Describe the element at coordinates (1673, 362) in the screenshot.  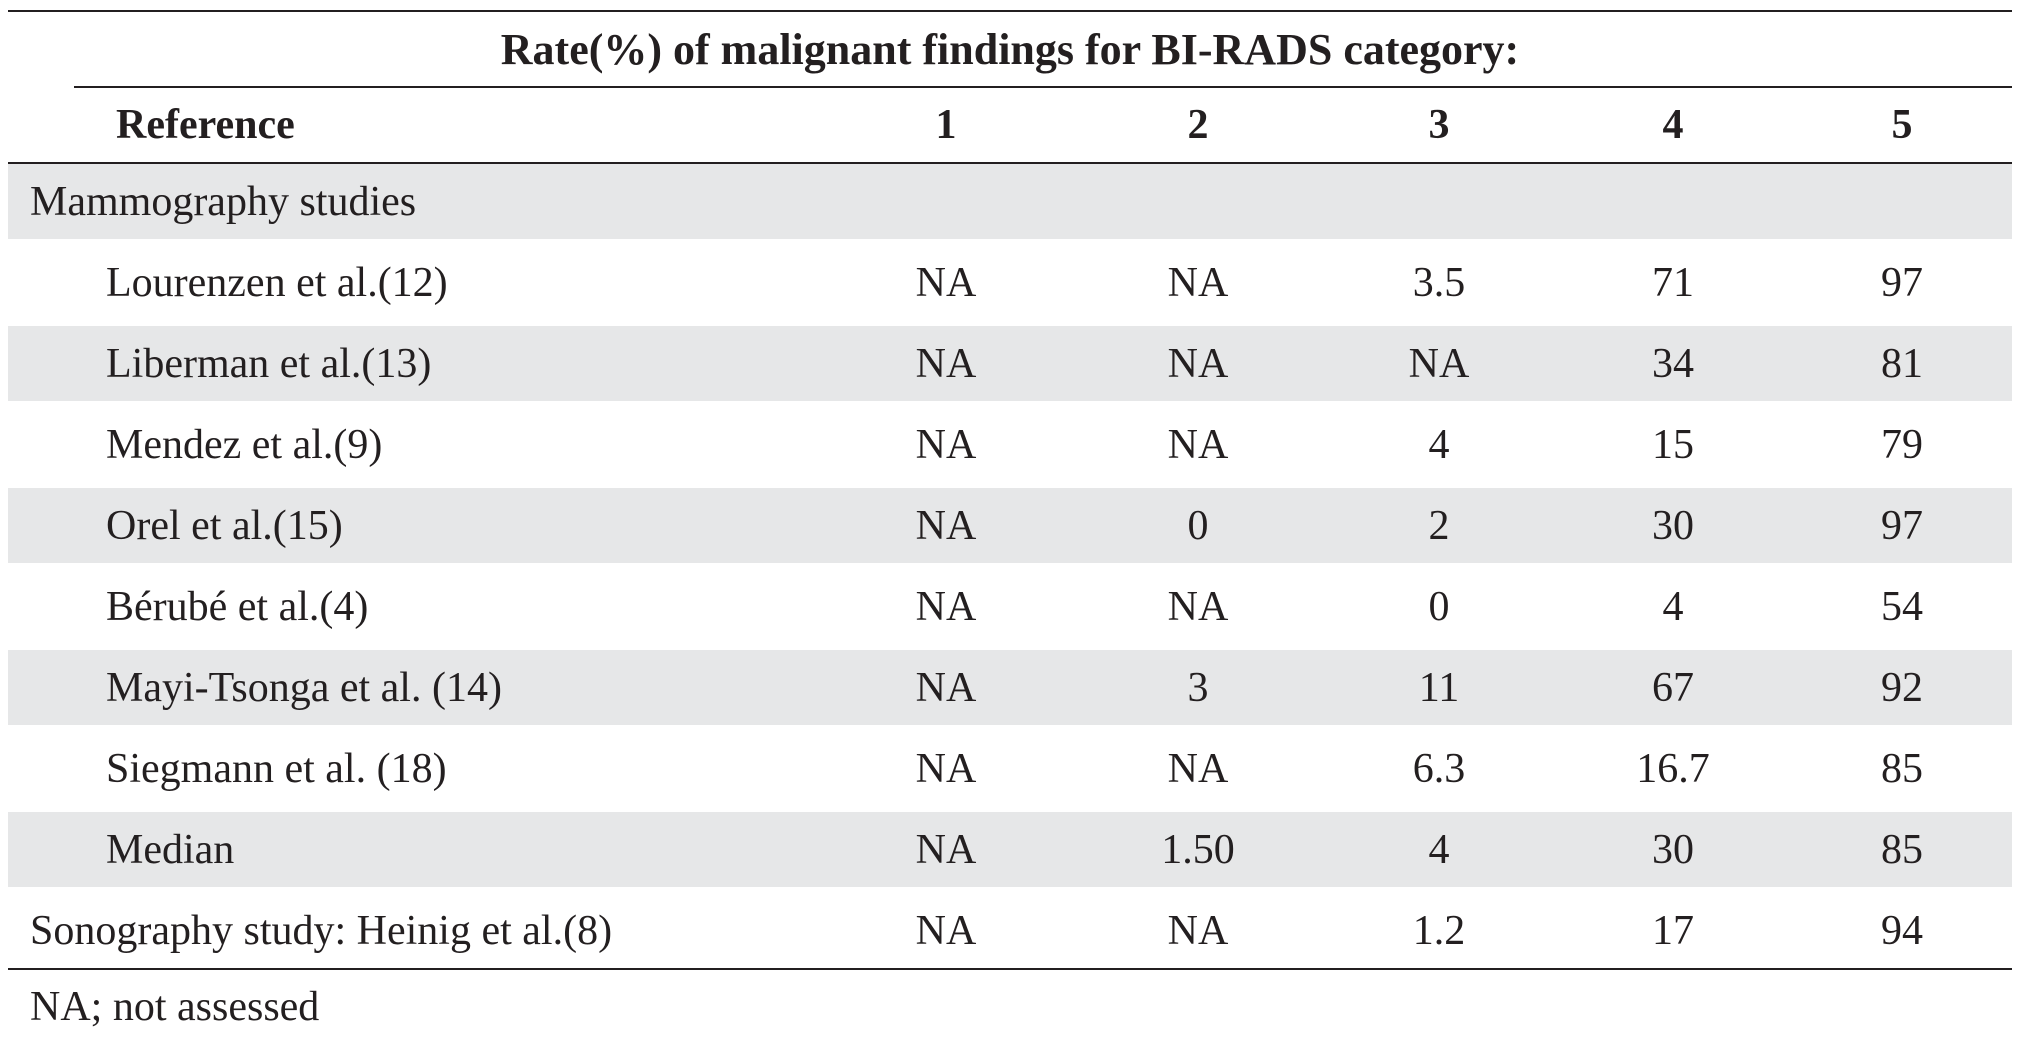
I see `cell-category-4: 34` at that location.